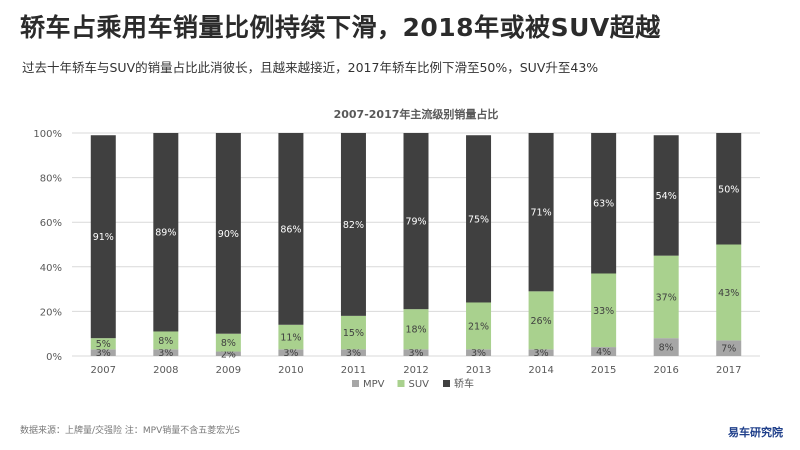 Image resolution: width=800 pixels, height=450 pixels. I want to click on data-label-suv-2017: 43%, so click(728, 293).